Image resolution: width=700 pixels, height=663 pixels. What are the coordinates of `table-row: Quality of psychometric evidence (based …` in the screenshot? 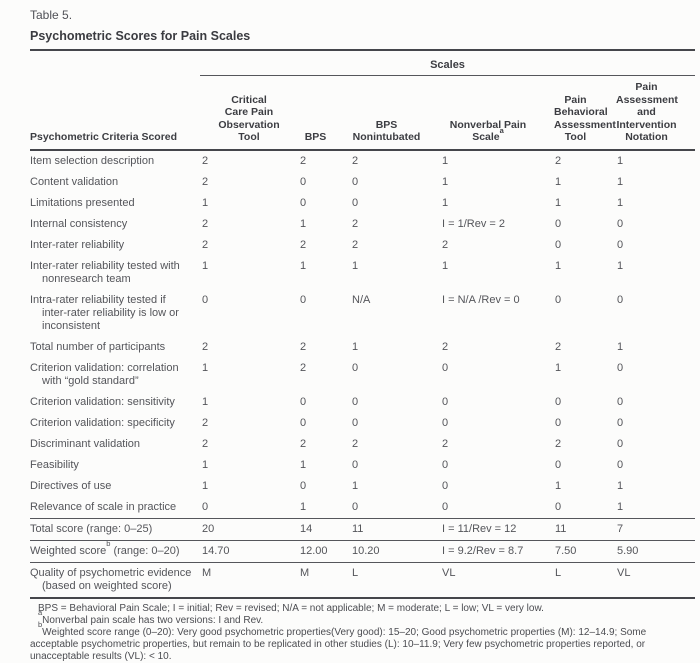 It's located at (362, 579).